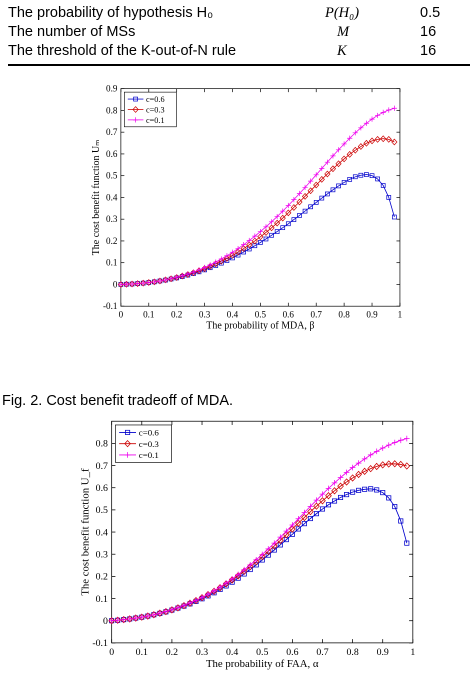 The image size is (474, 688). Describe the element at coordinates (112, 241) in the screenshot. I see `y-tick-label: 0.2` at that location.